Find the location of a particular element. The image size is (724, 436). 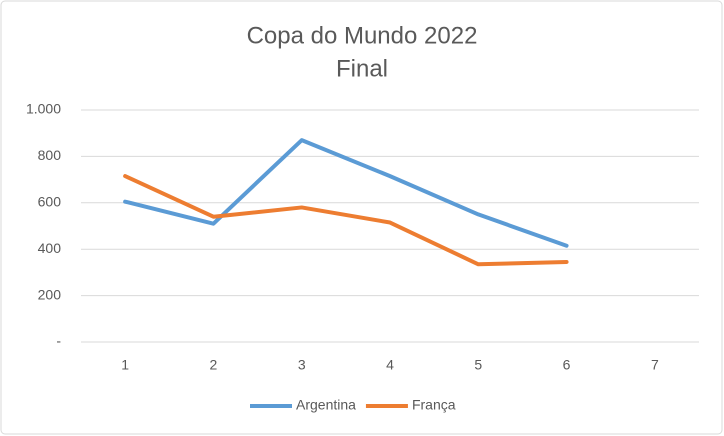

chart-title: Copa do Mundo 2022 is located at coordinates (362, 35).